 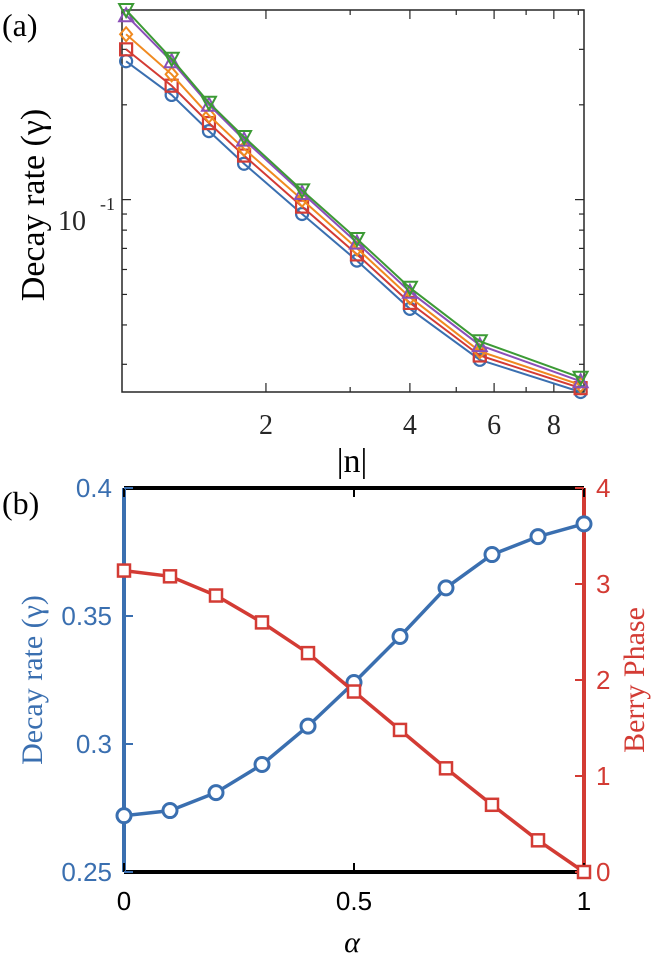 I want to click on panel-a-ytick-base: 10, so click(x=72, y=221).